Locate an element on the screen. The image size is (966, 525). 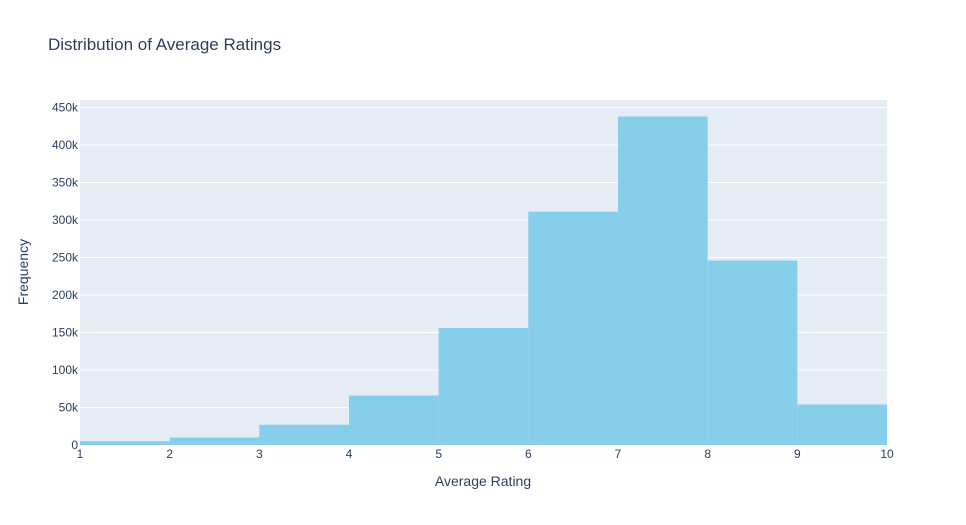
x-axis-ticks: 1 2 3 4 5 6 7 8 9 10 is located at coordinates (485, 454).